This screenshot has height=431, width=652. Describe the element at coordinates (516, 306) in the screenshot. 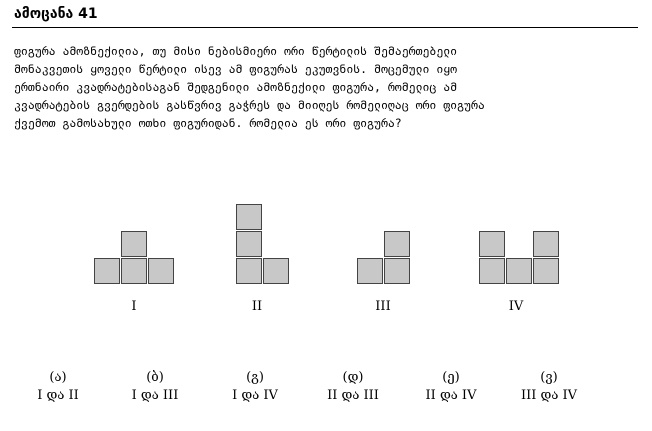

I see `figure-label-4: IV` at that location.